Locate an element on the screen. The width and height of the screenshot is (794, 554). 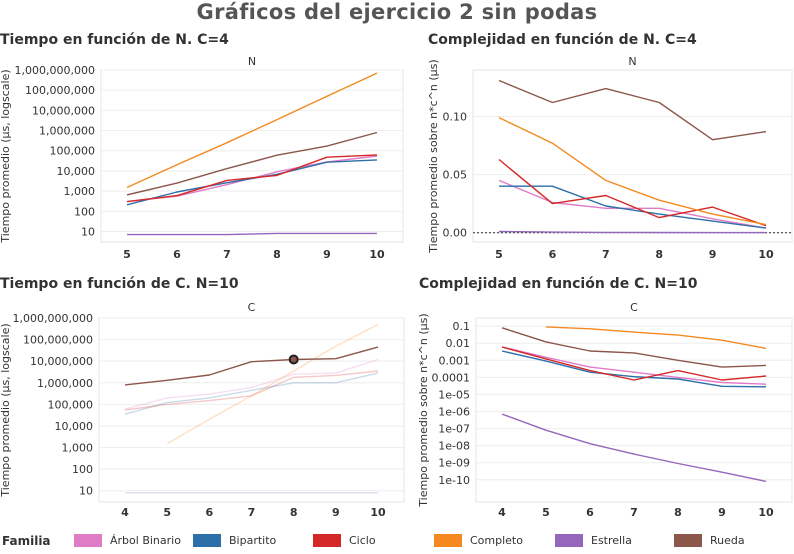
chart-title-complex-n: Complejidad en función de N. C=4 is located at coordinates (562, 40).